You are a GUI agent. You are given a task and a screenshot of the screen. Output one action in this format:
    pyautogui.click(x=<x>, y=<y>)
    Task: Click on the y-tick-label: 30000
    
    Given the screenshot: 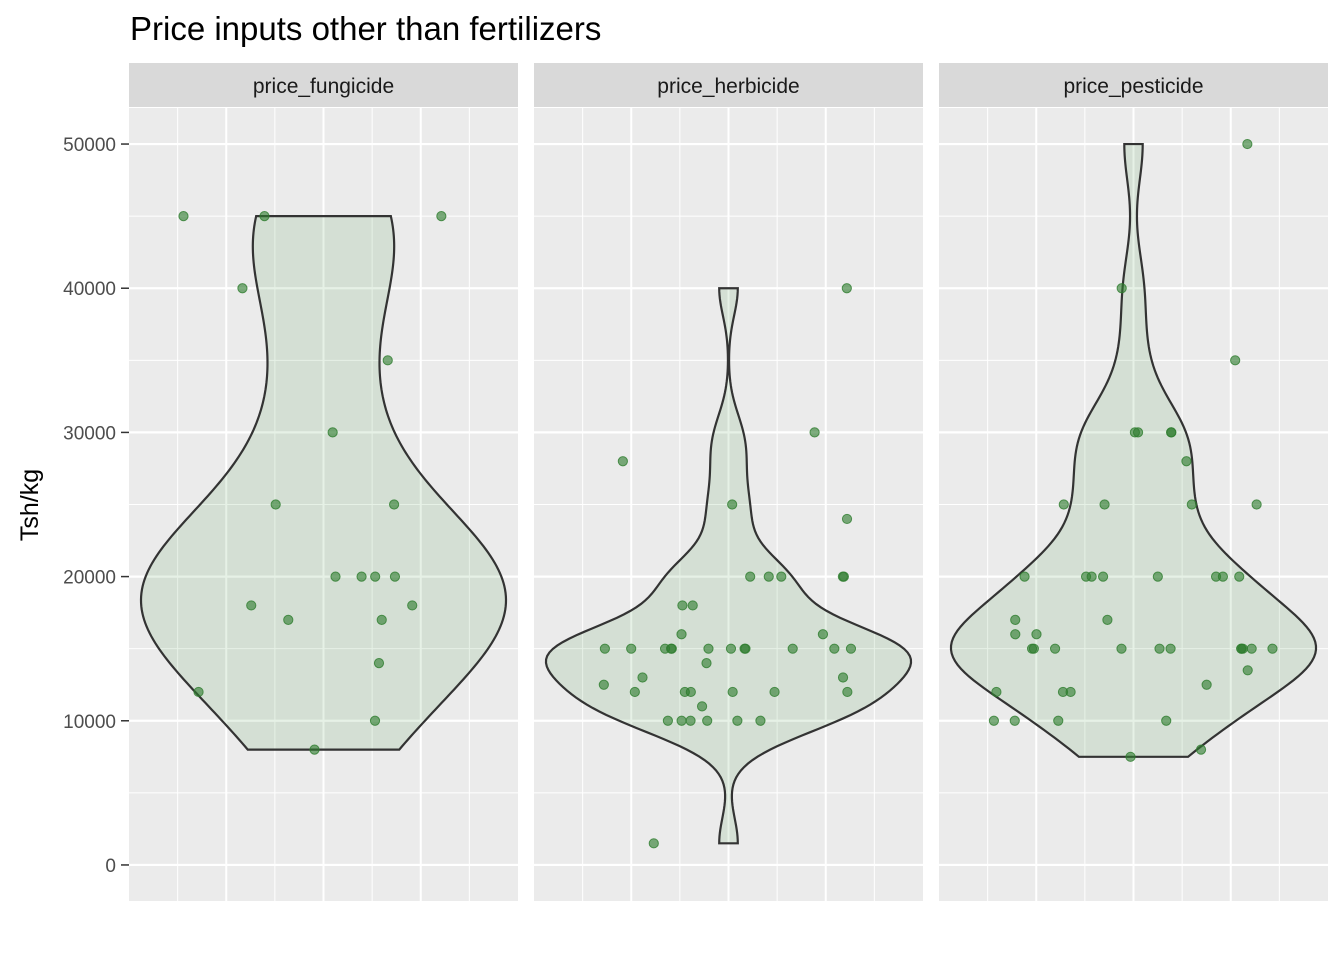 What is the action you would take?
    pyautogui.click(x=89, y=433)
    